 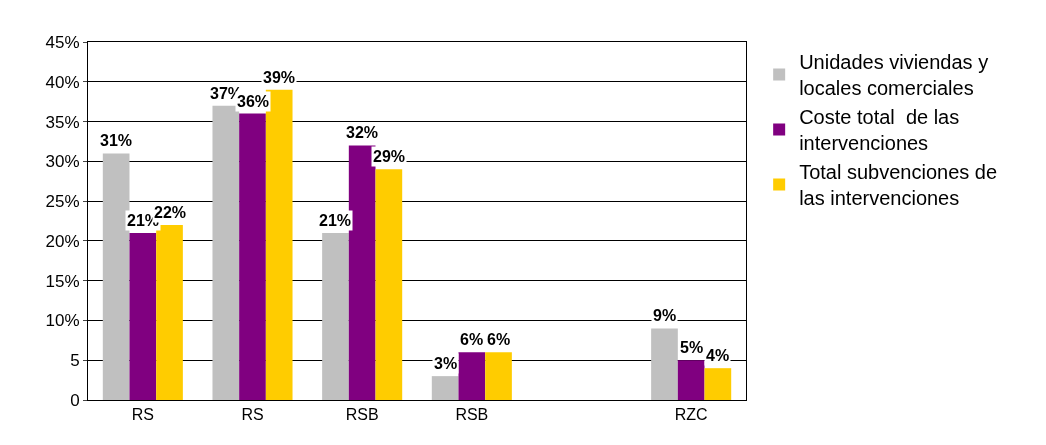 What do you see at coordinates (718, 355) in the screenshot?
I see `data-label: 4%` at bounding box center [718, 355].